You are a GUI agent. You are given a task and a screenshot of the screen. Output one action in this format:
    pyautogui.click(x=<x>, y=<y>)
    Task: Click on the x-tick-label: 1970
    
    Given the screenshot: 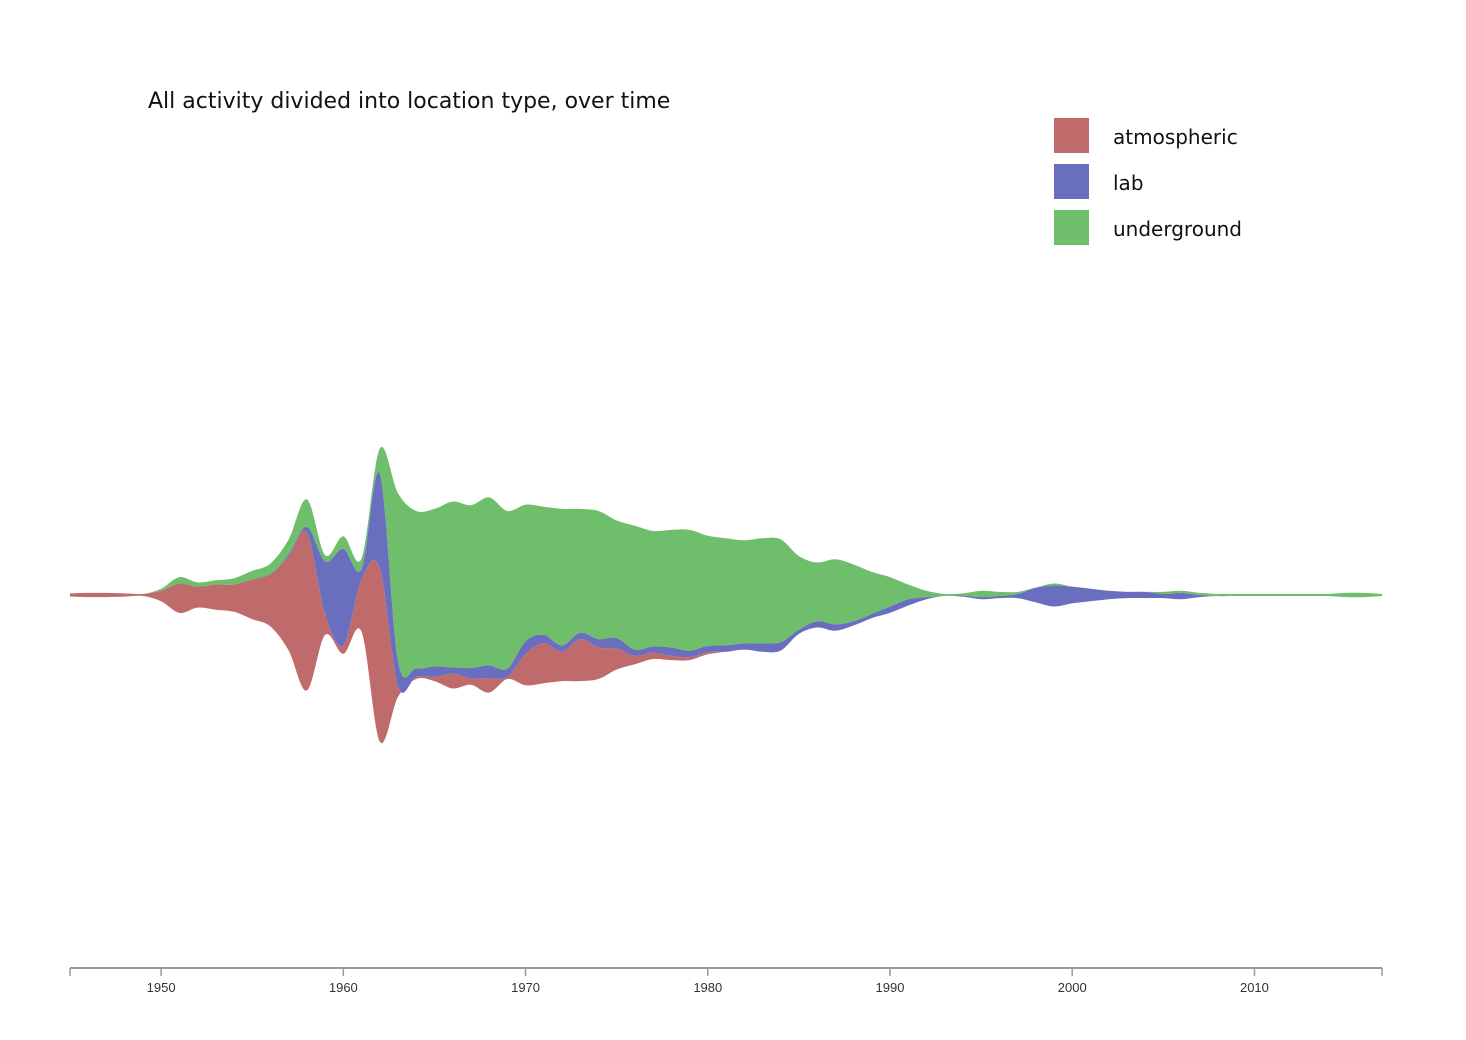 What is the action you would take?
    pyautogui.click(x=525, y=987)
    